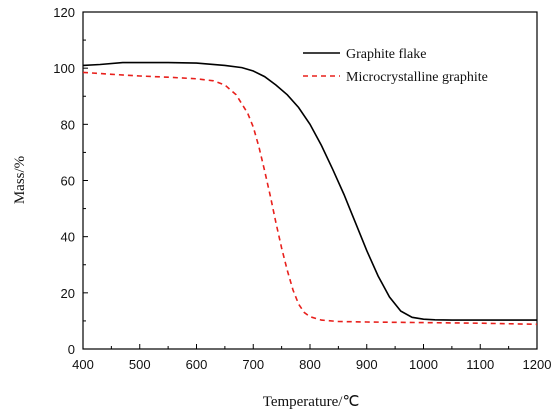  I want to click on x-tick-label: 400, so click(83, 364).